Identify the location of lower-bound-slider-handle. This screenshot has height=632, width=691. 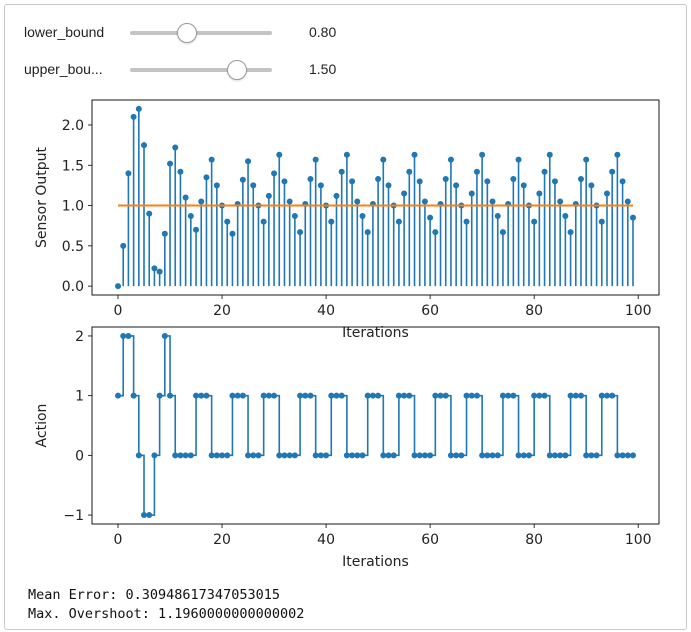
(186, 33).